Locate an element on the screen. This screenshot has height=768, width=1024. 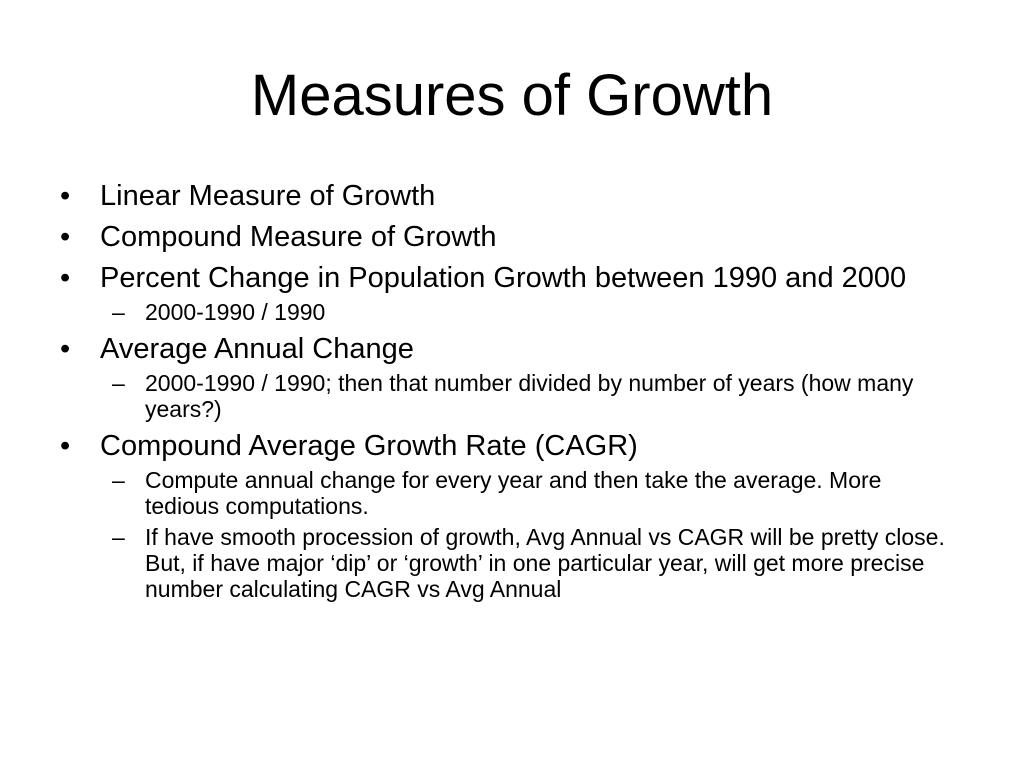
sub-list: – 2000-1990 / 1990 is located at coordinates (529, 312).